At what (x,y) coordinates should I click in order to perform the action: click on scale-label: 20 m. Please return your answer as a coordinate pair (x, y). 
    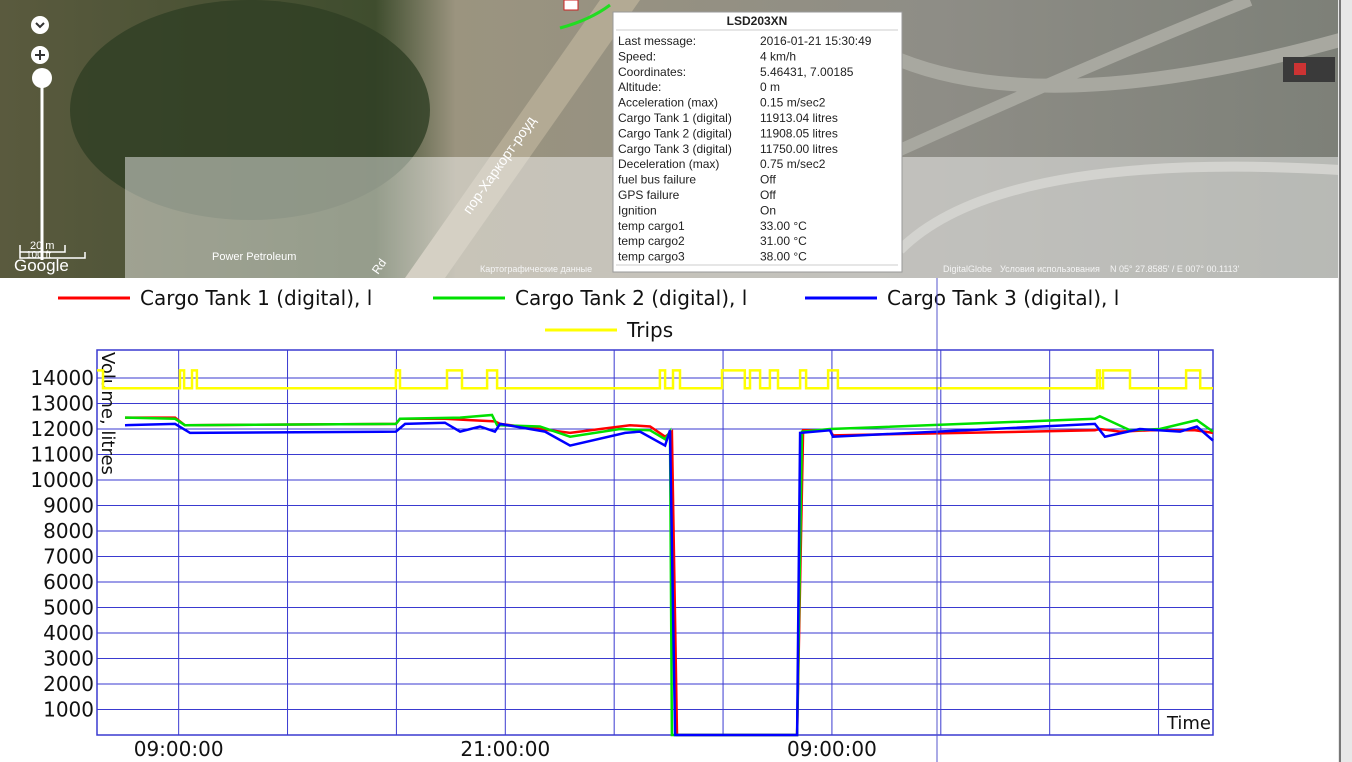
    Looking at the image, I should click on (42, 246).